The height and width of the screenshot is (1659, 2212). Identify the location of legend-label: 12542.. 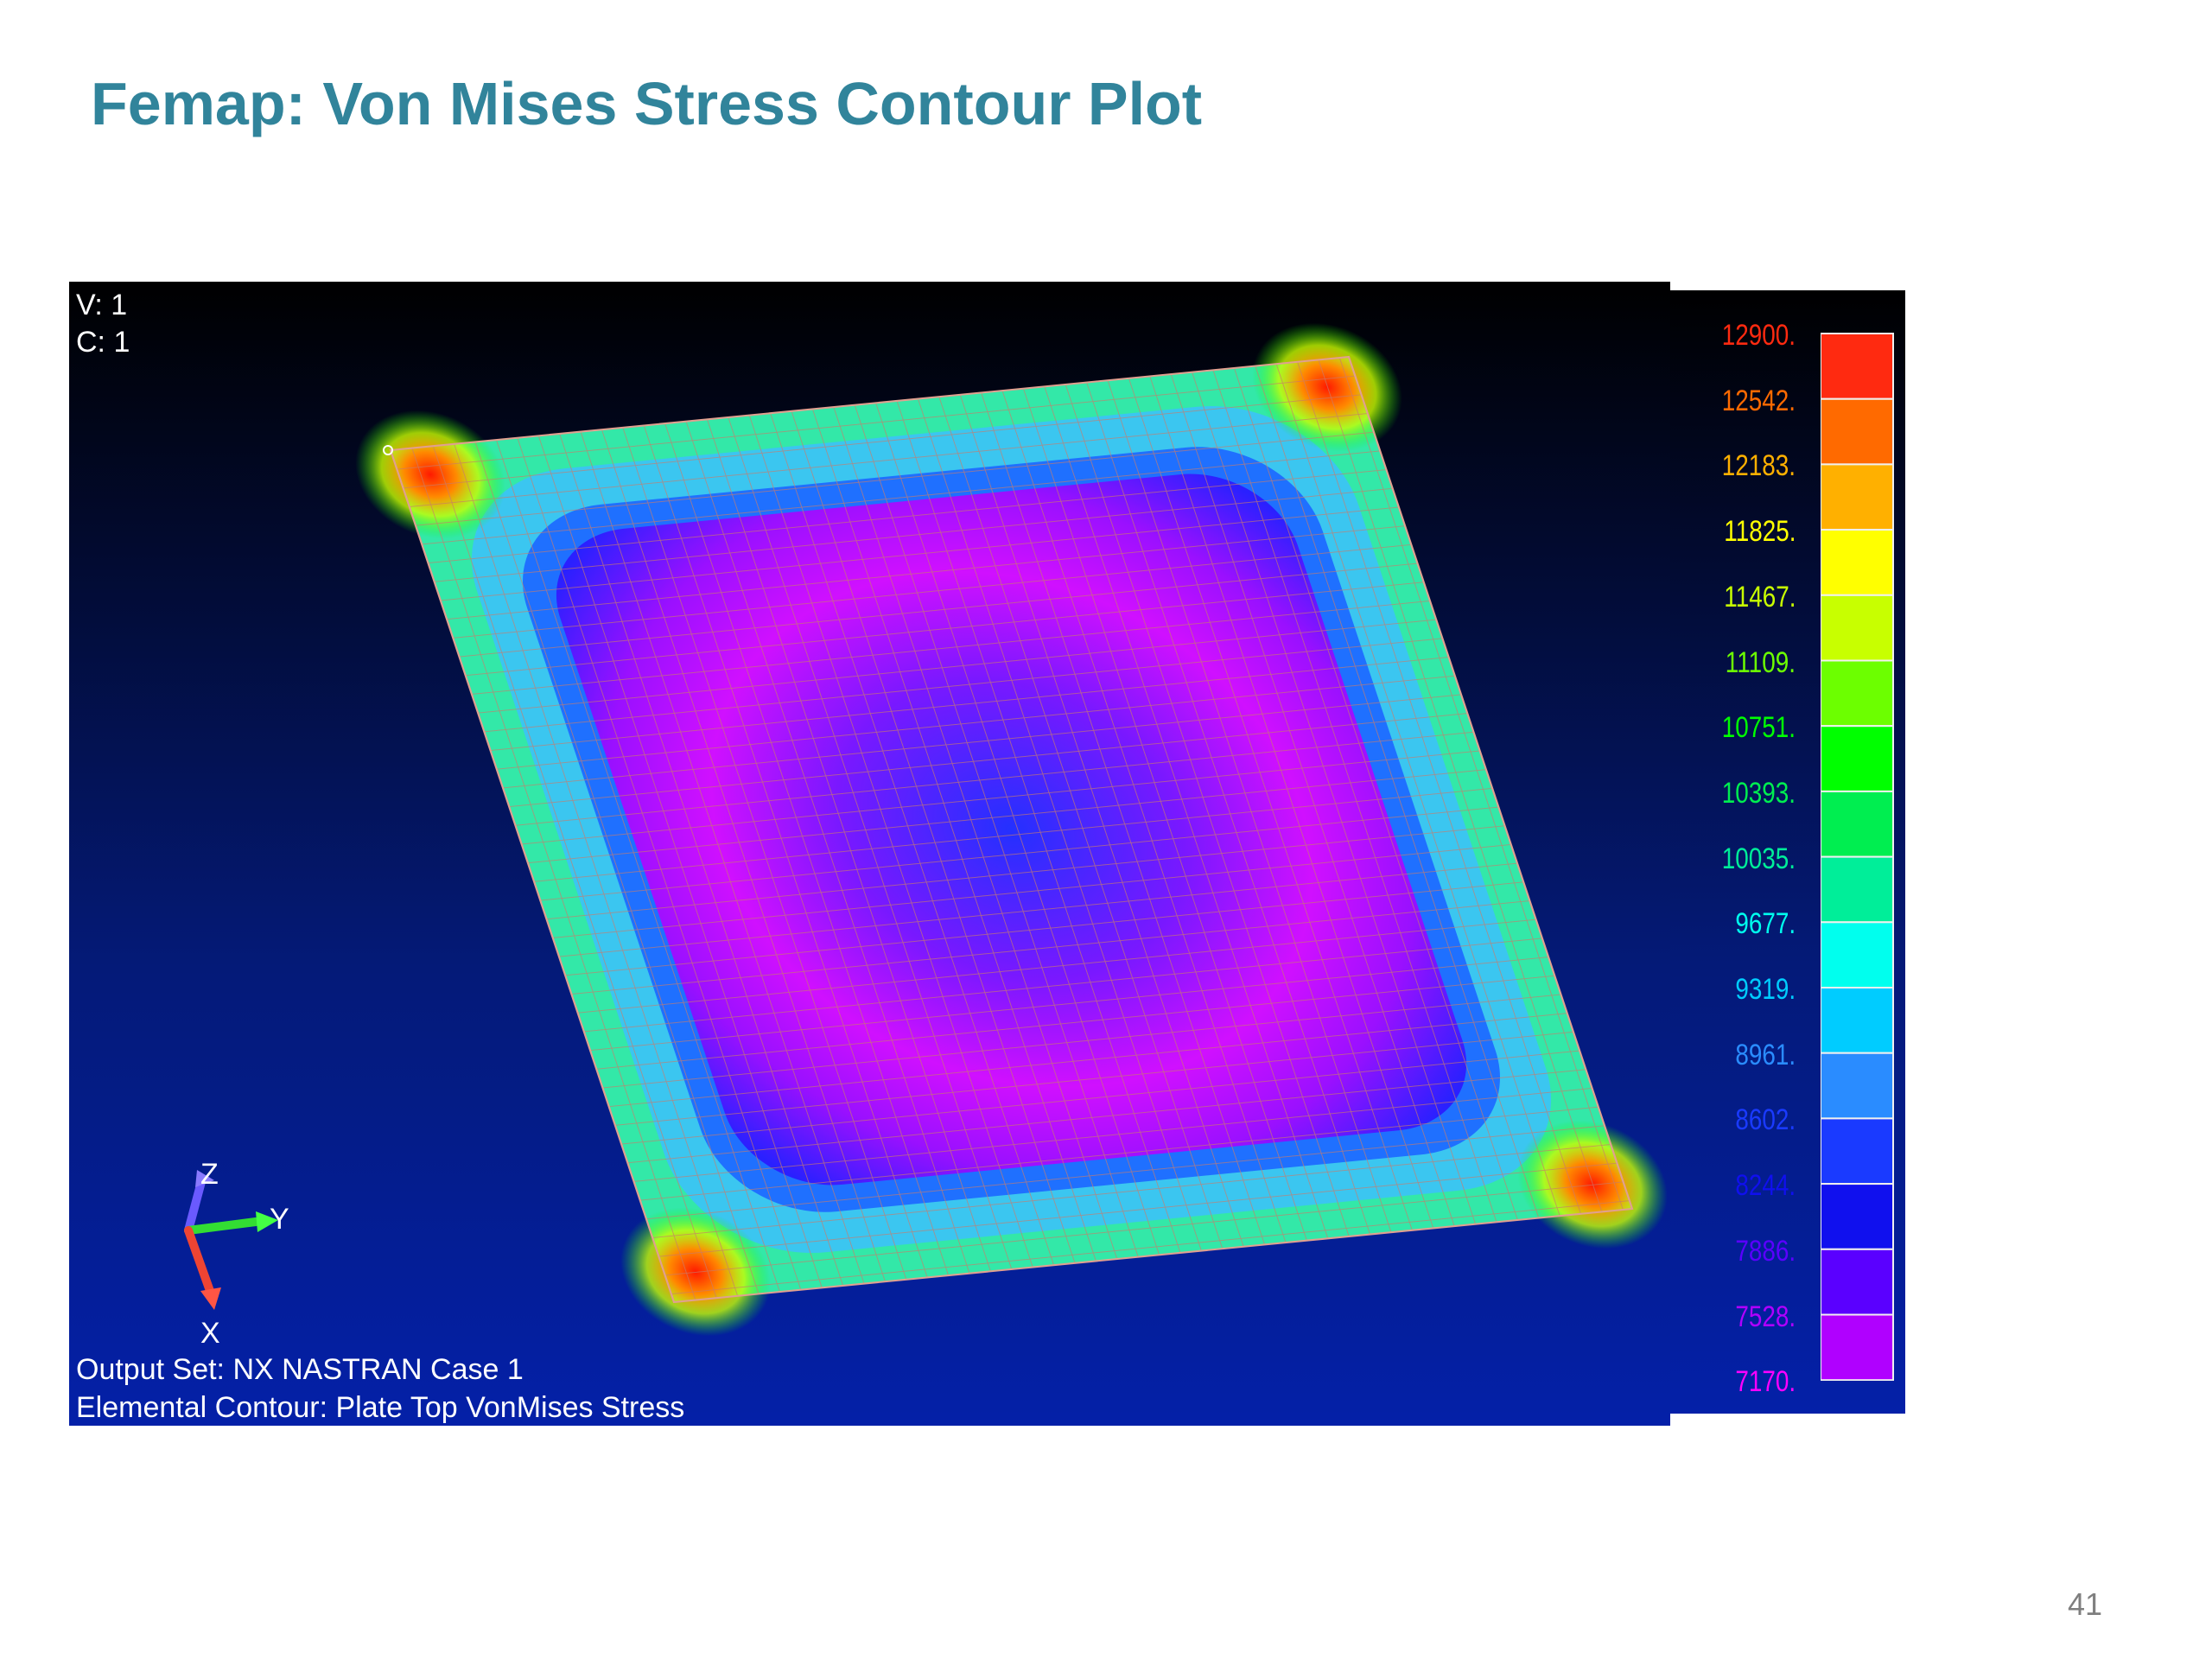
(1758, 400).